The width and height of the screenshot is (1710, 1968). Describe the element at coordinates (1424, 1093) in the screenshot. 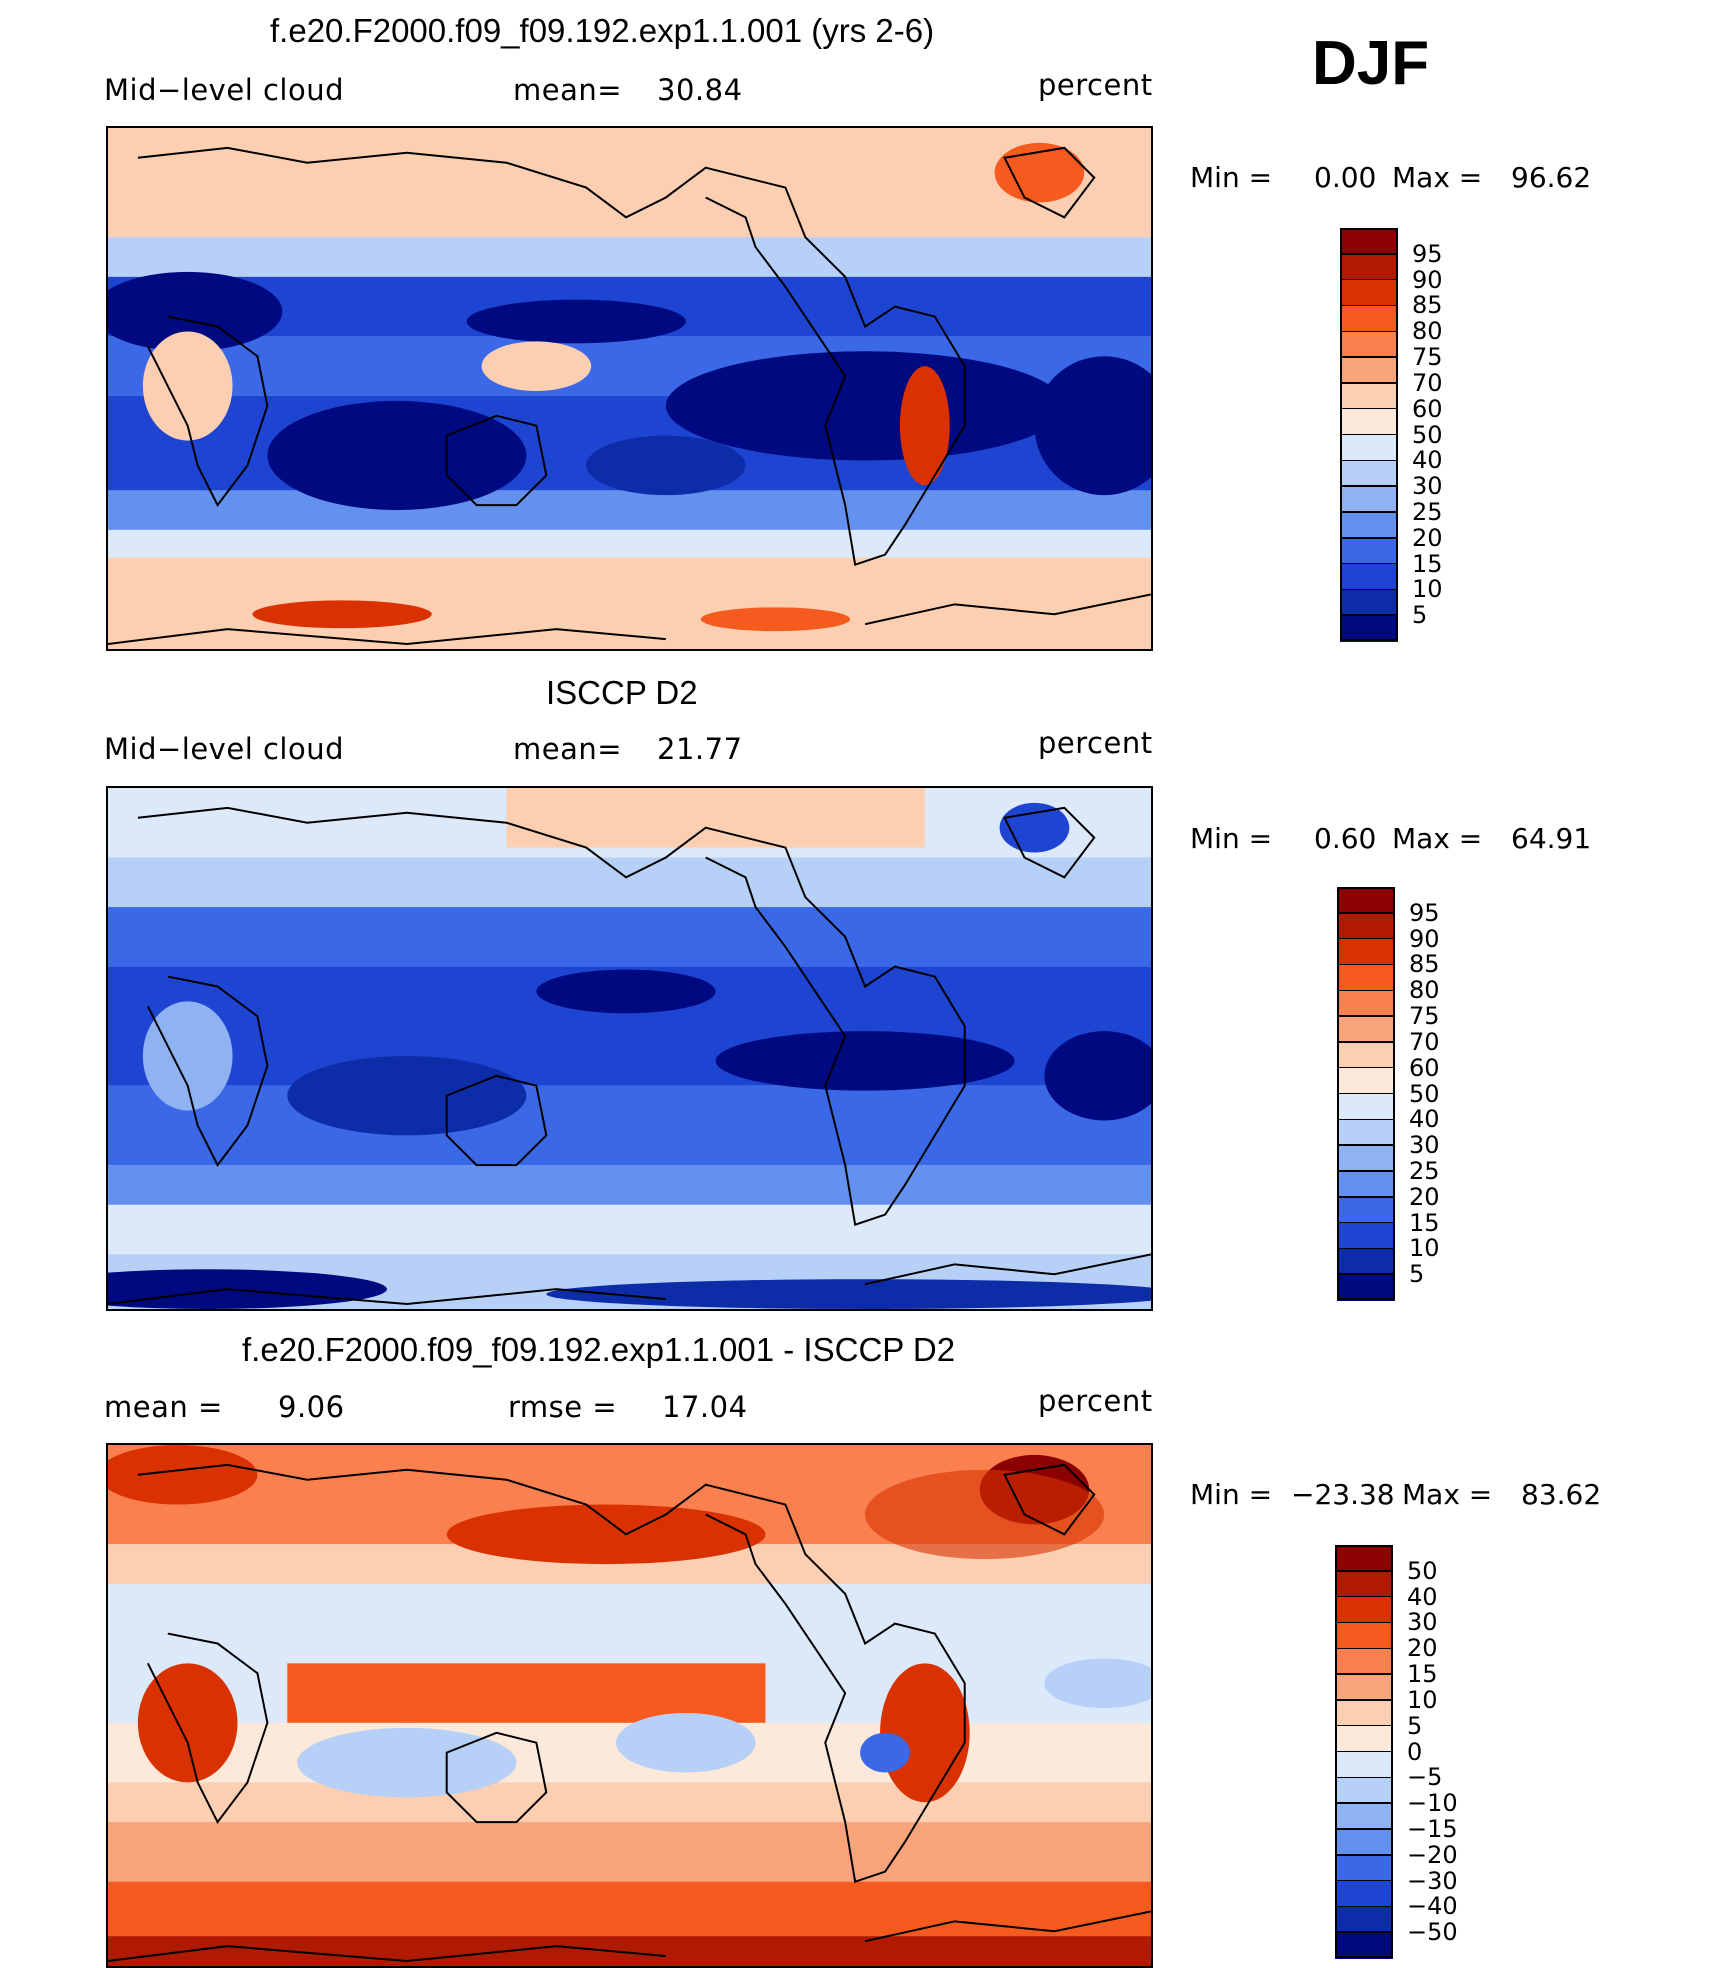

I see `colorbar-tick-label: 50` at that location.